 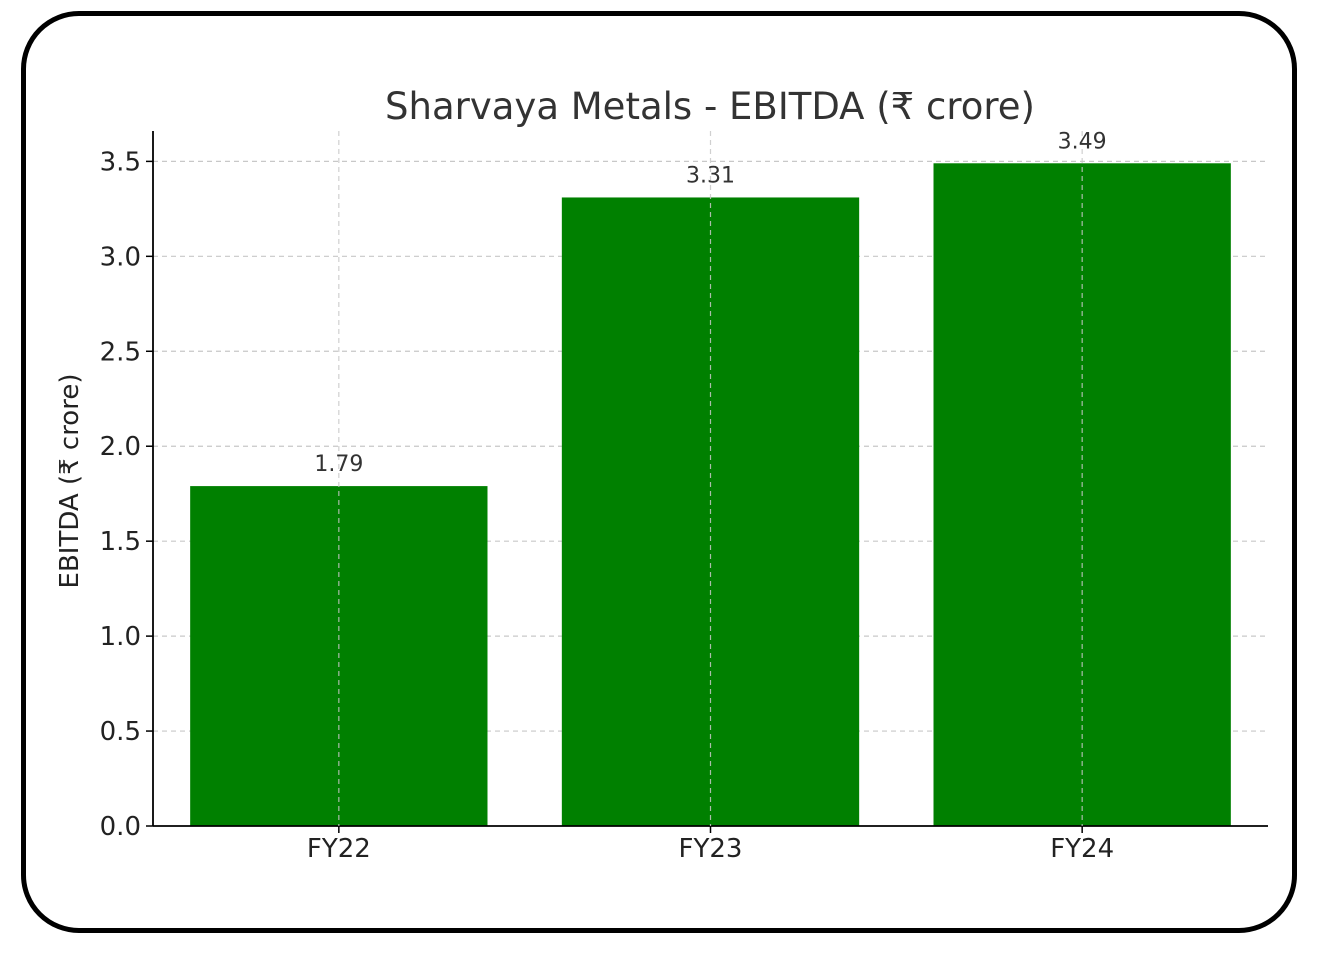 What do you see at coordinates (711, 849) in the screenshot?
I see `x-tick-label: FY23` at bounding box center [711, 849].